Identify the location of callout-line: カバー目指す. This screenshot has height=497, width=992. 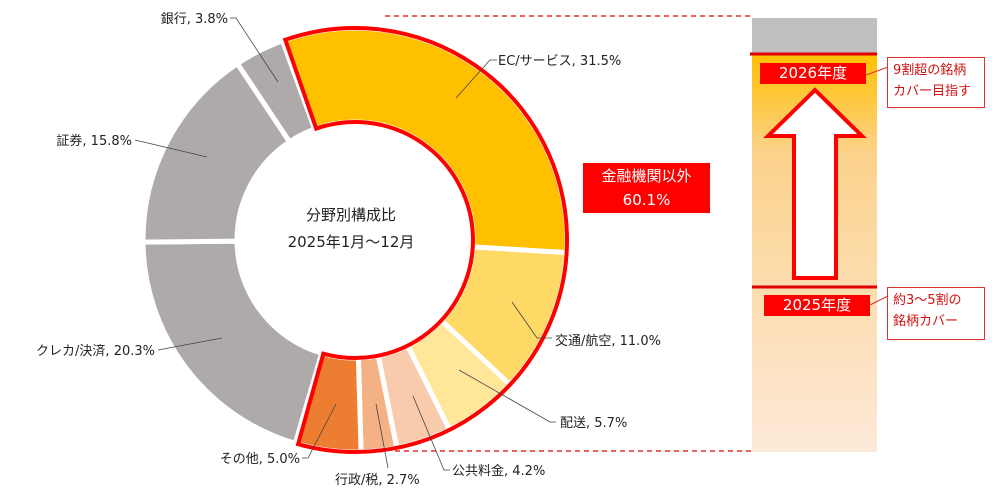
(932, 91).